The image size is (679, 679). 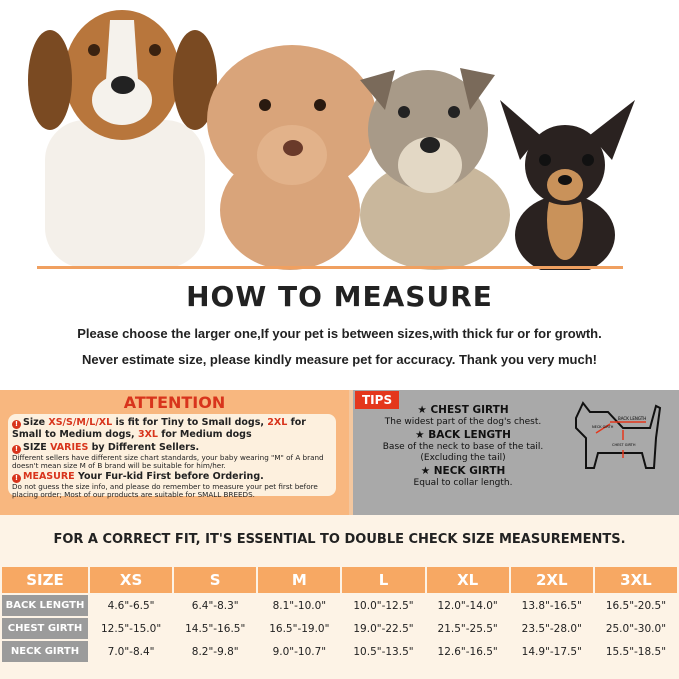 What do you see at coordinates (551, 605) in the screenshot?
I see `cell: 13.8"-16.5"` at bounding box center [551, 605].